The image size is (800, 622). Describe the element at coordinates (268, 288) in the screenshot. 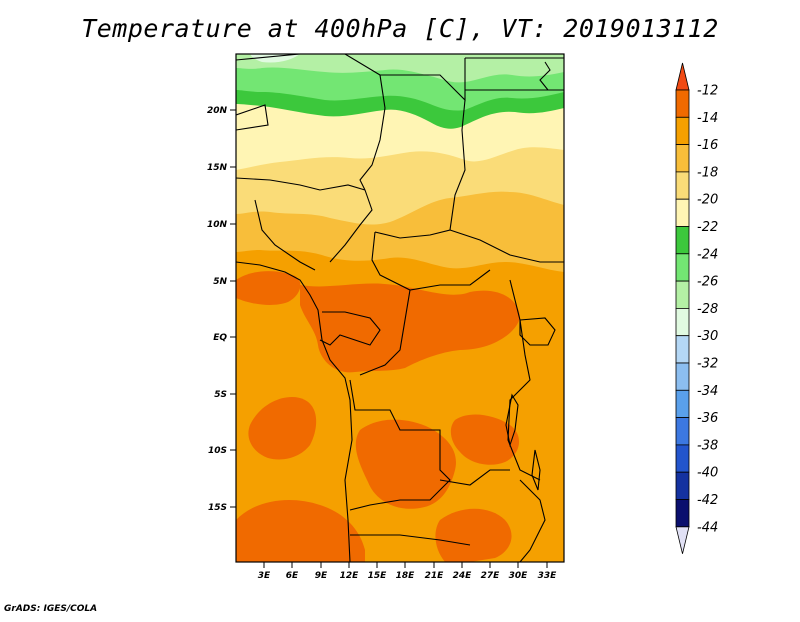

I see `field-dark-patch-w` at that location.